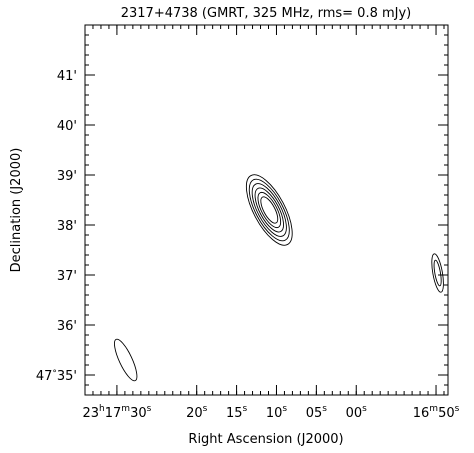  I want to click on y-tick-label: 38', so click(67, 226).